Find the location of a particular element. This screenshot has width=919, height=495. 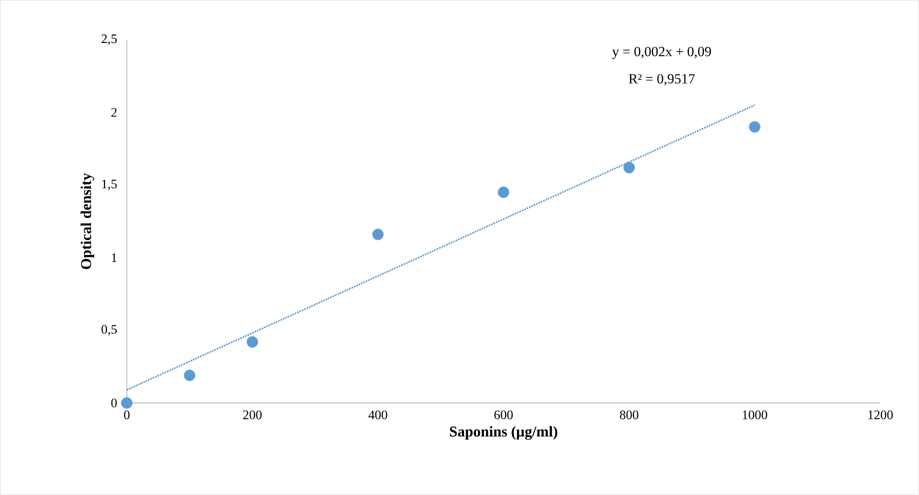

annotation: y = 0,002x + 0,09 is located at coordinates (661, 53).